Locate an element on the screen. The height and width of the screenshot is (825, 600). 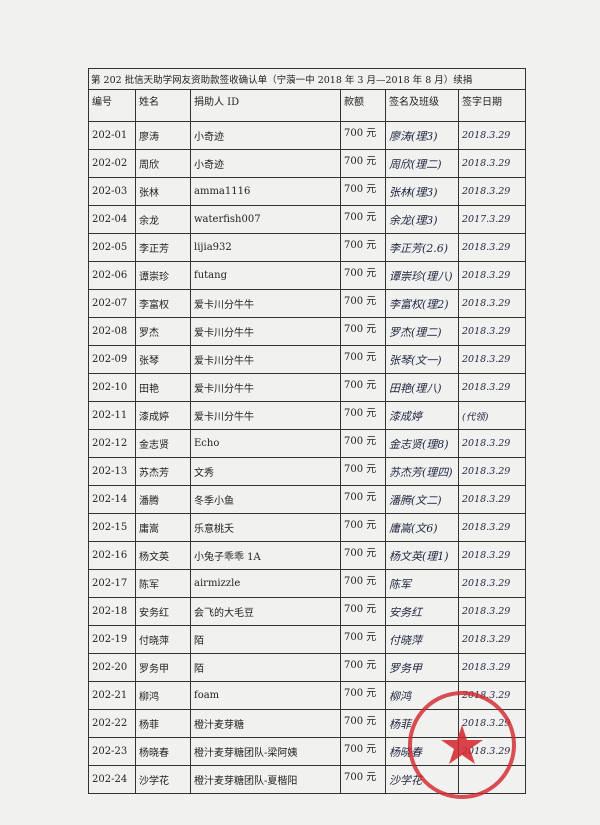
table-row: 202-01 廖涛 小奇迹 700 元廖涛(理3) 2018.3.29 is located at coordinates (307, 135).